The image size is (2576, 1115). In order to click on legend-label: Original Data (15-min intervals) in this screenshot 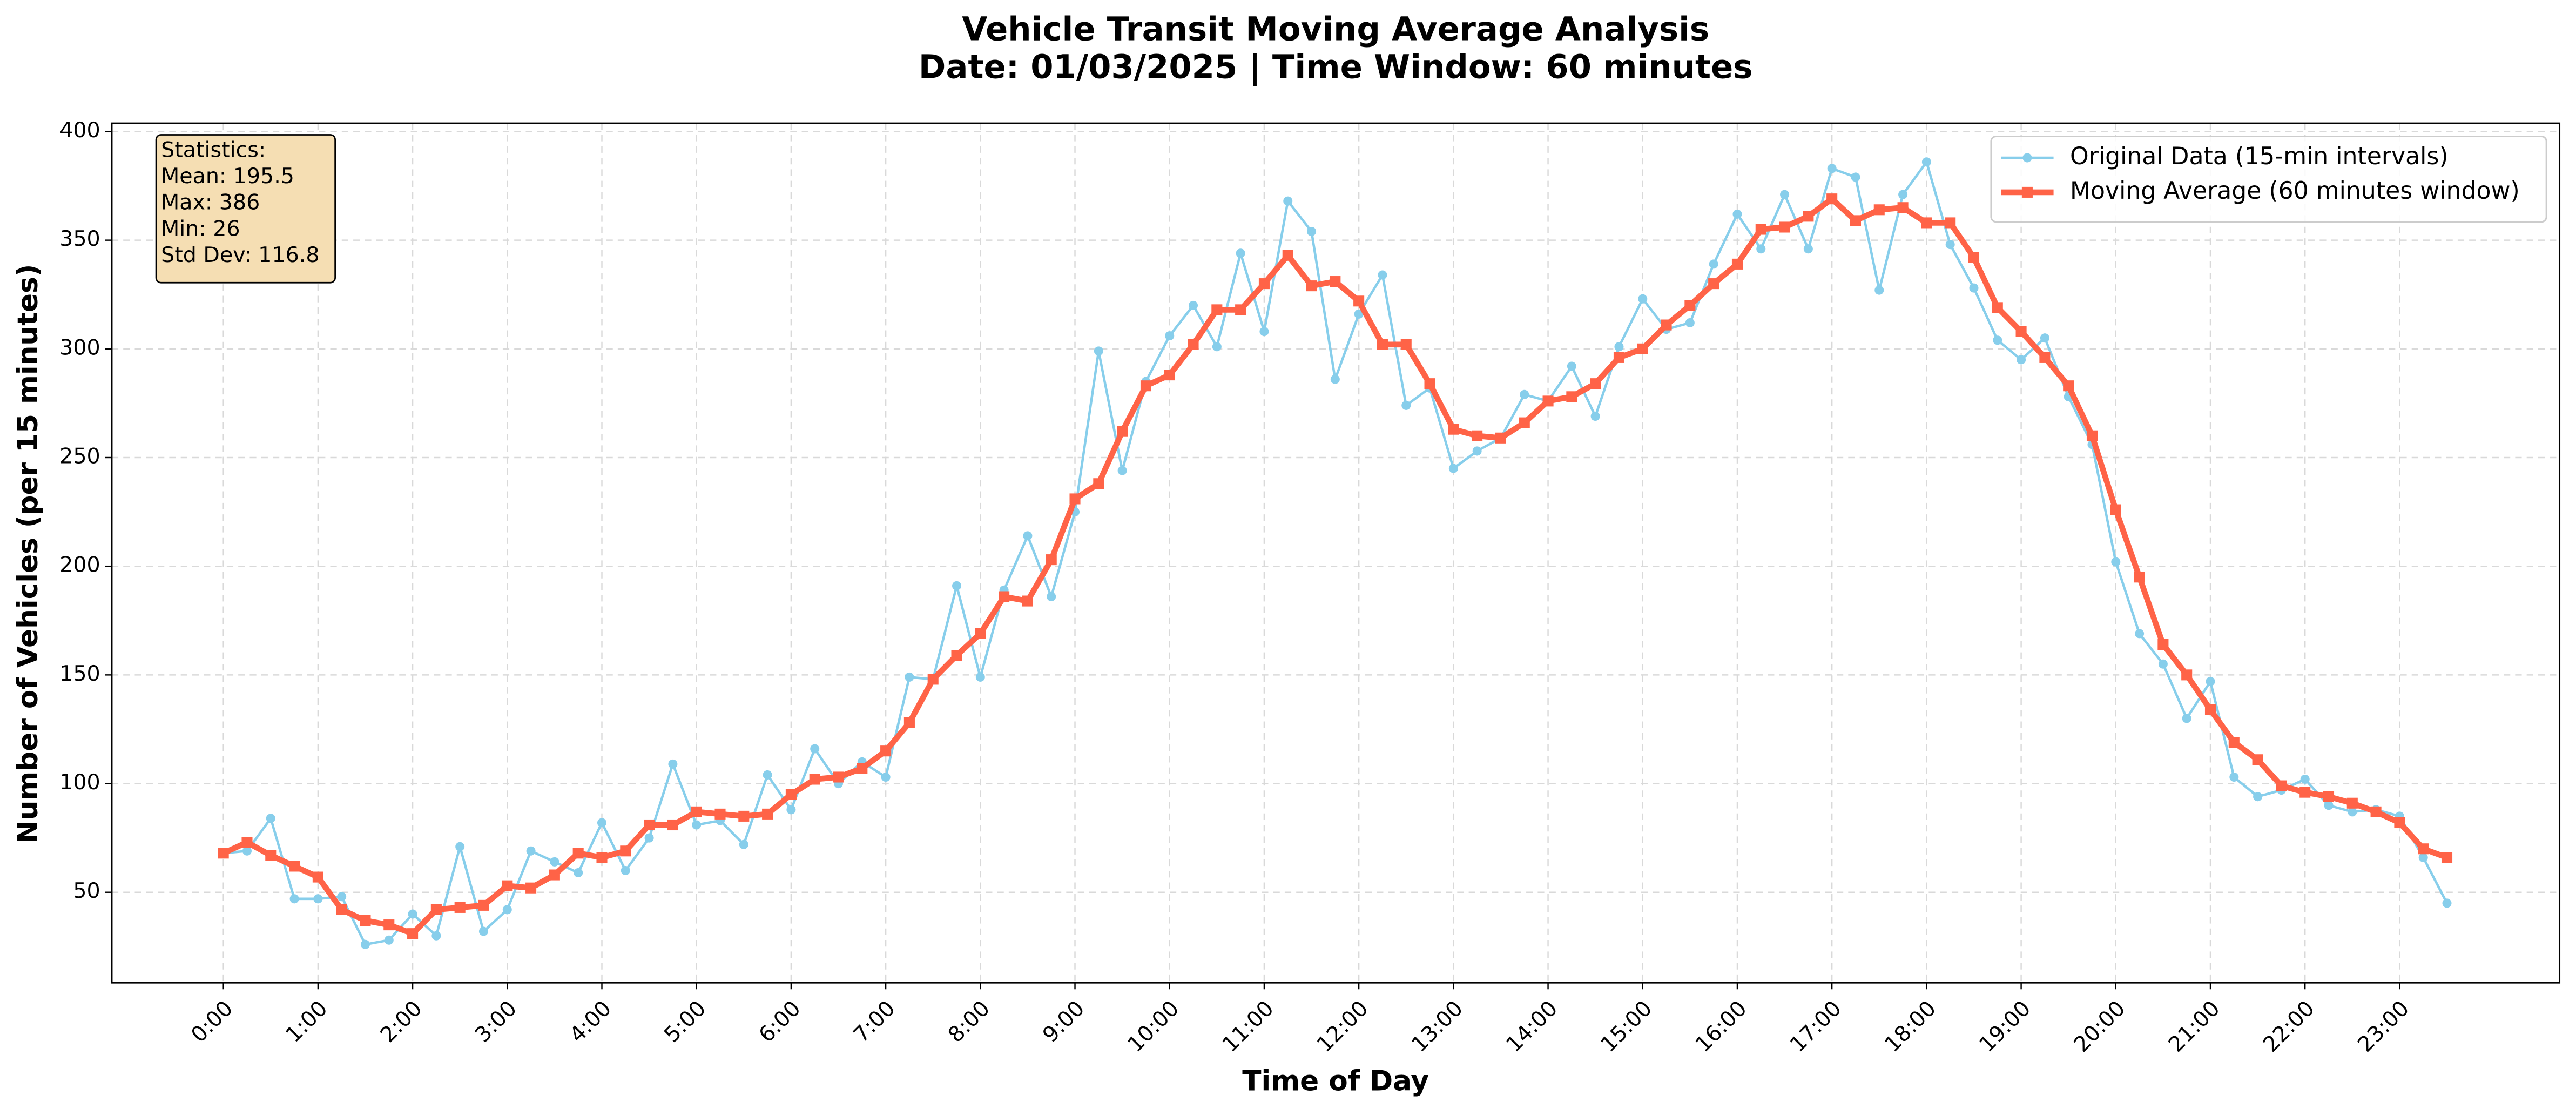, I will do `click(2259, 156)`.